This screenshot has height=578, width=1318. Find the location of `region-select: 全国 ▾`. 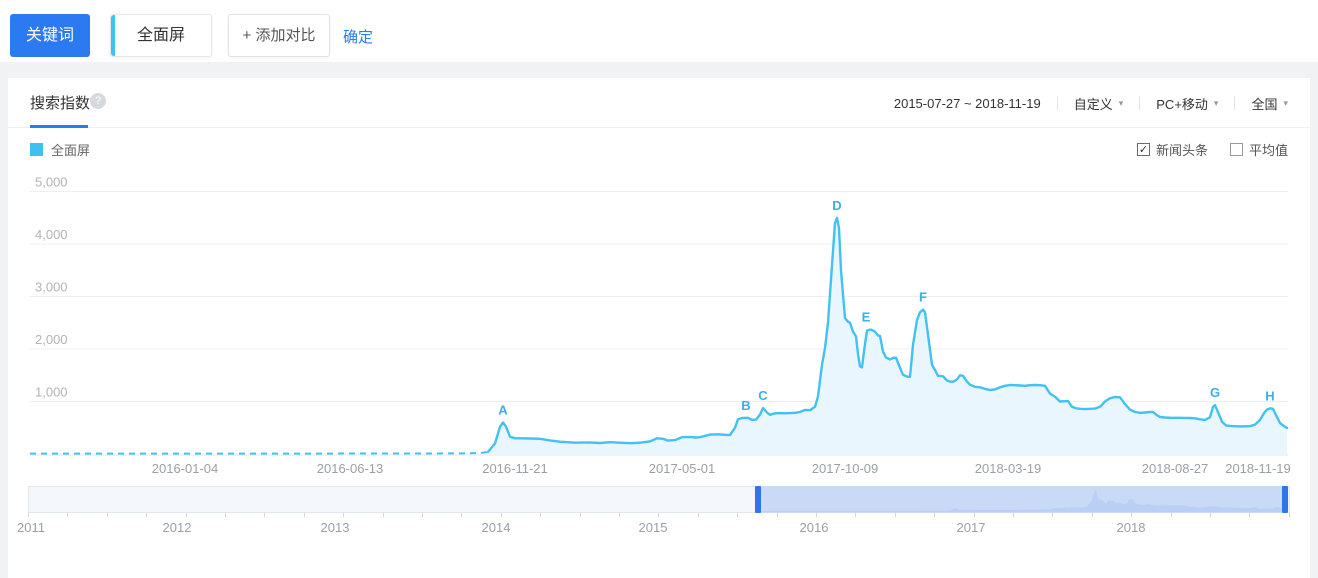

region-select: 全国 ▾ is located at coordinates (1269, 104).